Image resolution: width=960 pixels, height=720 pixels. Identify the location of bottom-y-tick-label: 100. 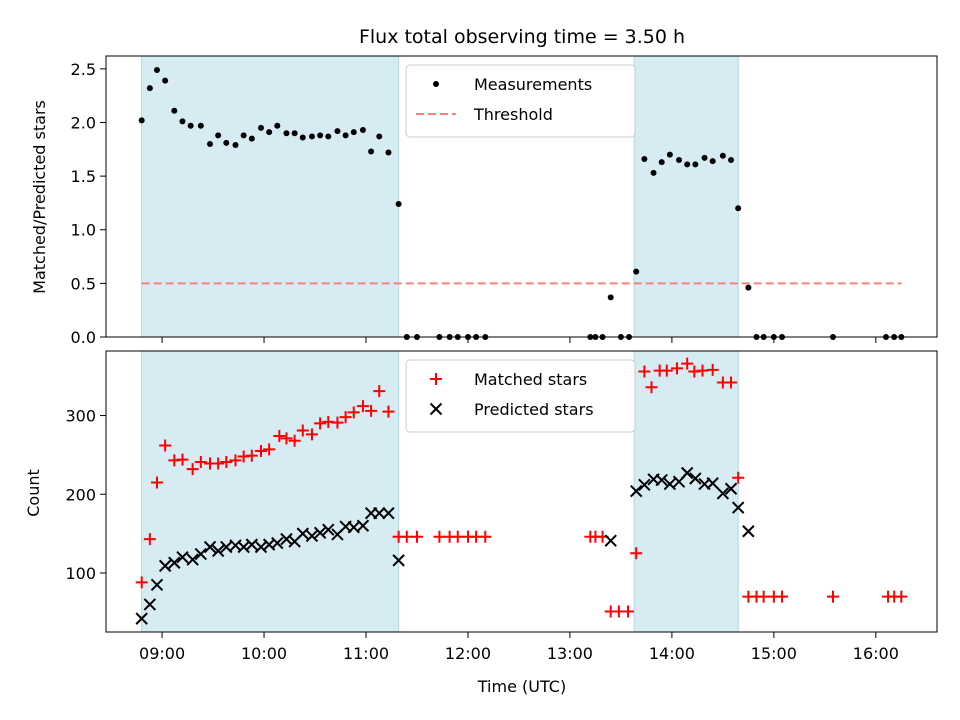
(80, 573).